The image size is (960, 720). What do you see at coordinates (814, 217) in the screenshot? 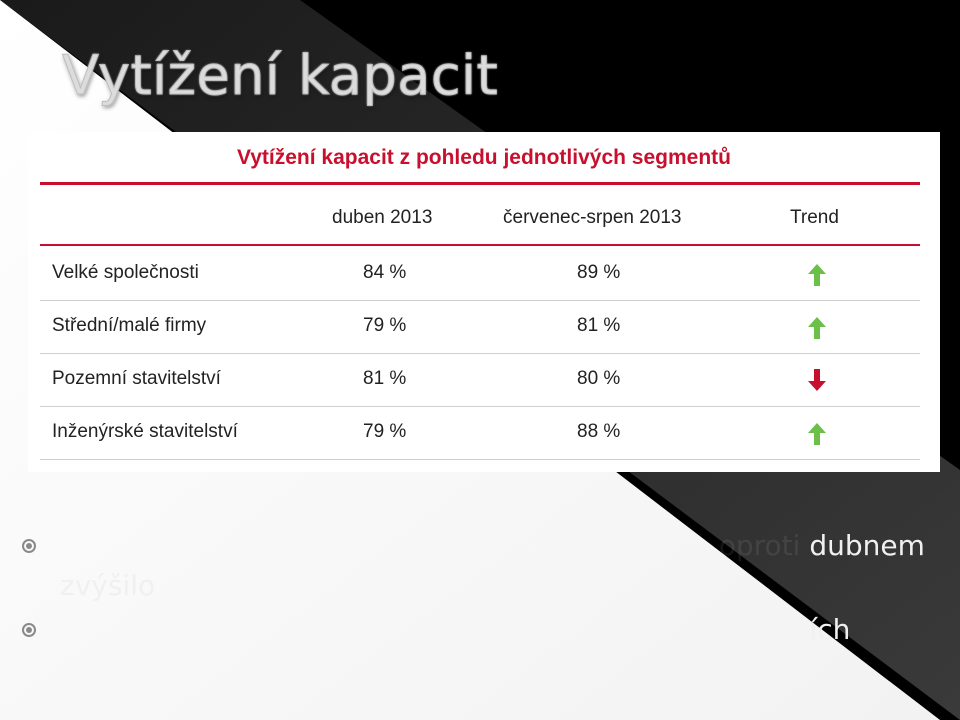
I see `header-trend: Trend` at bounding box center [814, 217].